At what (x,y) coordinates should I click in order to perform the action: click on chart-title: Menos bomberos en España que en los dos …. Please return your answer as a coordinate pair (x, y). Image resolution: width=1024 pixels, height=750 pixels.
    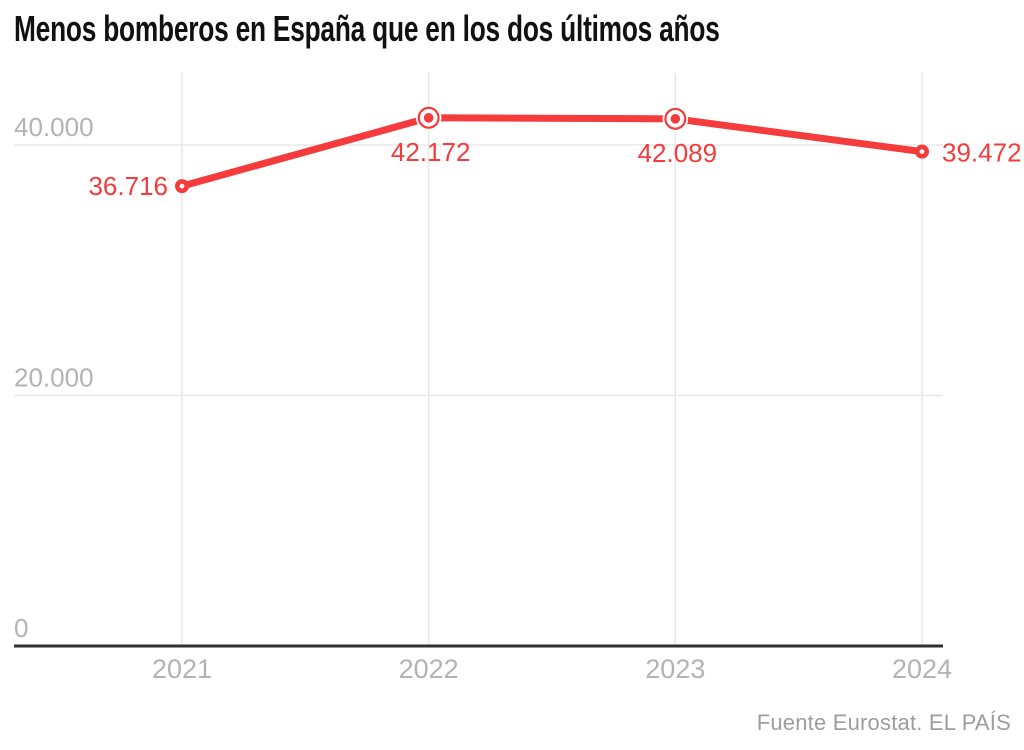
    Looking at the image, I should click on (367, 28).